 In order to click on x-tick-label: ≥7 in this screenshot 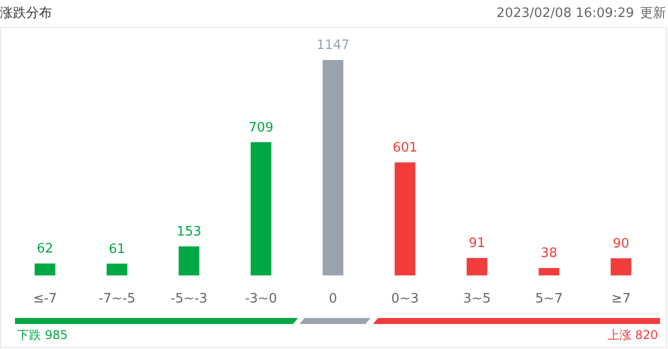, I will do `click(621, 299)`.